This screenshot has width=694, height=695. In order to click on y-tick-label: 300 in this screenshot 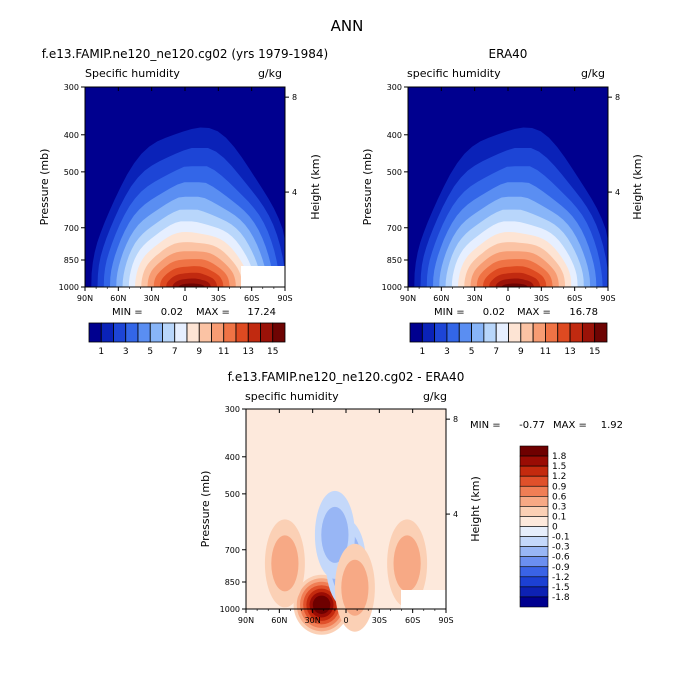, I will do `click(394, 87)`.